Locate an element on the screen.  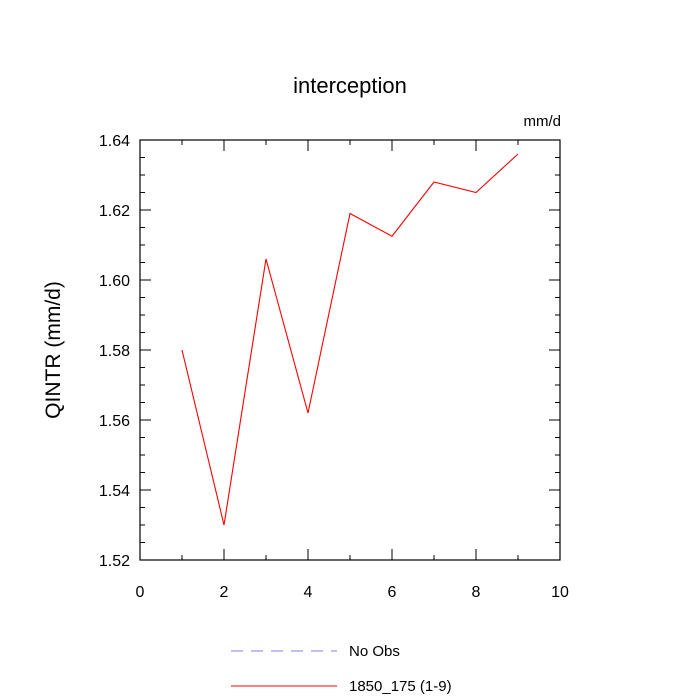
x-tick-label: 10 is located at coordinates (560, 592).